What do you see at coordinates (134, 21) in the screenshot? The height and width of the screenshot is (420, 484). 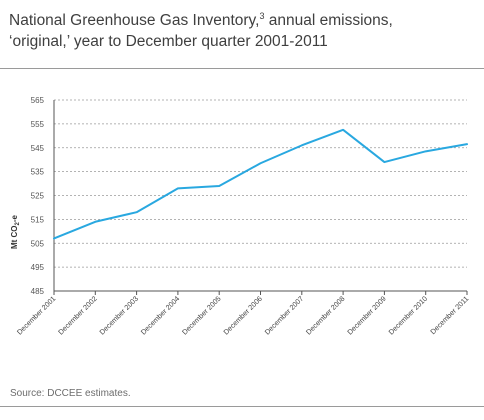 I see `title-line1: National Greenhouse Gas Inventory,` at bounding box center [134, 21].